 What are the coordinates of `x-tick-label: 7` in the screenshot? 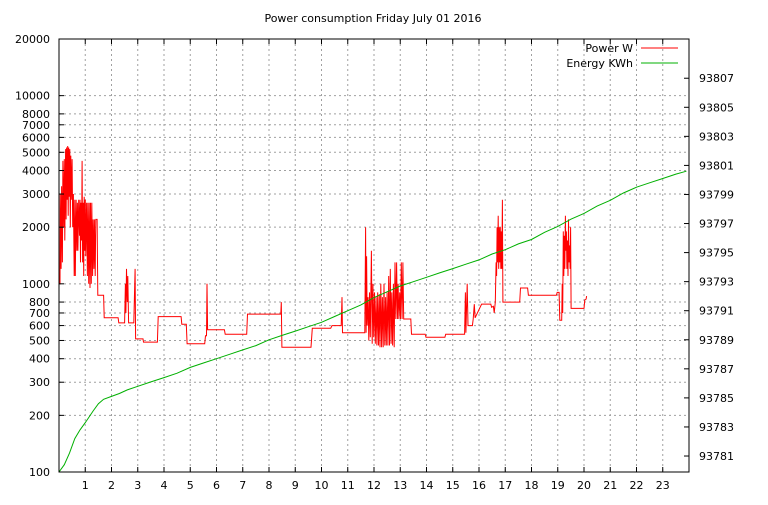 It's located at (242, 485).